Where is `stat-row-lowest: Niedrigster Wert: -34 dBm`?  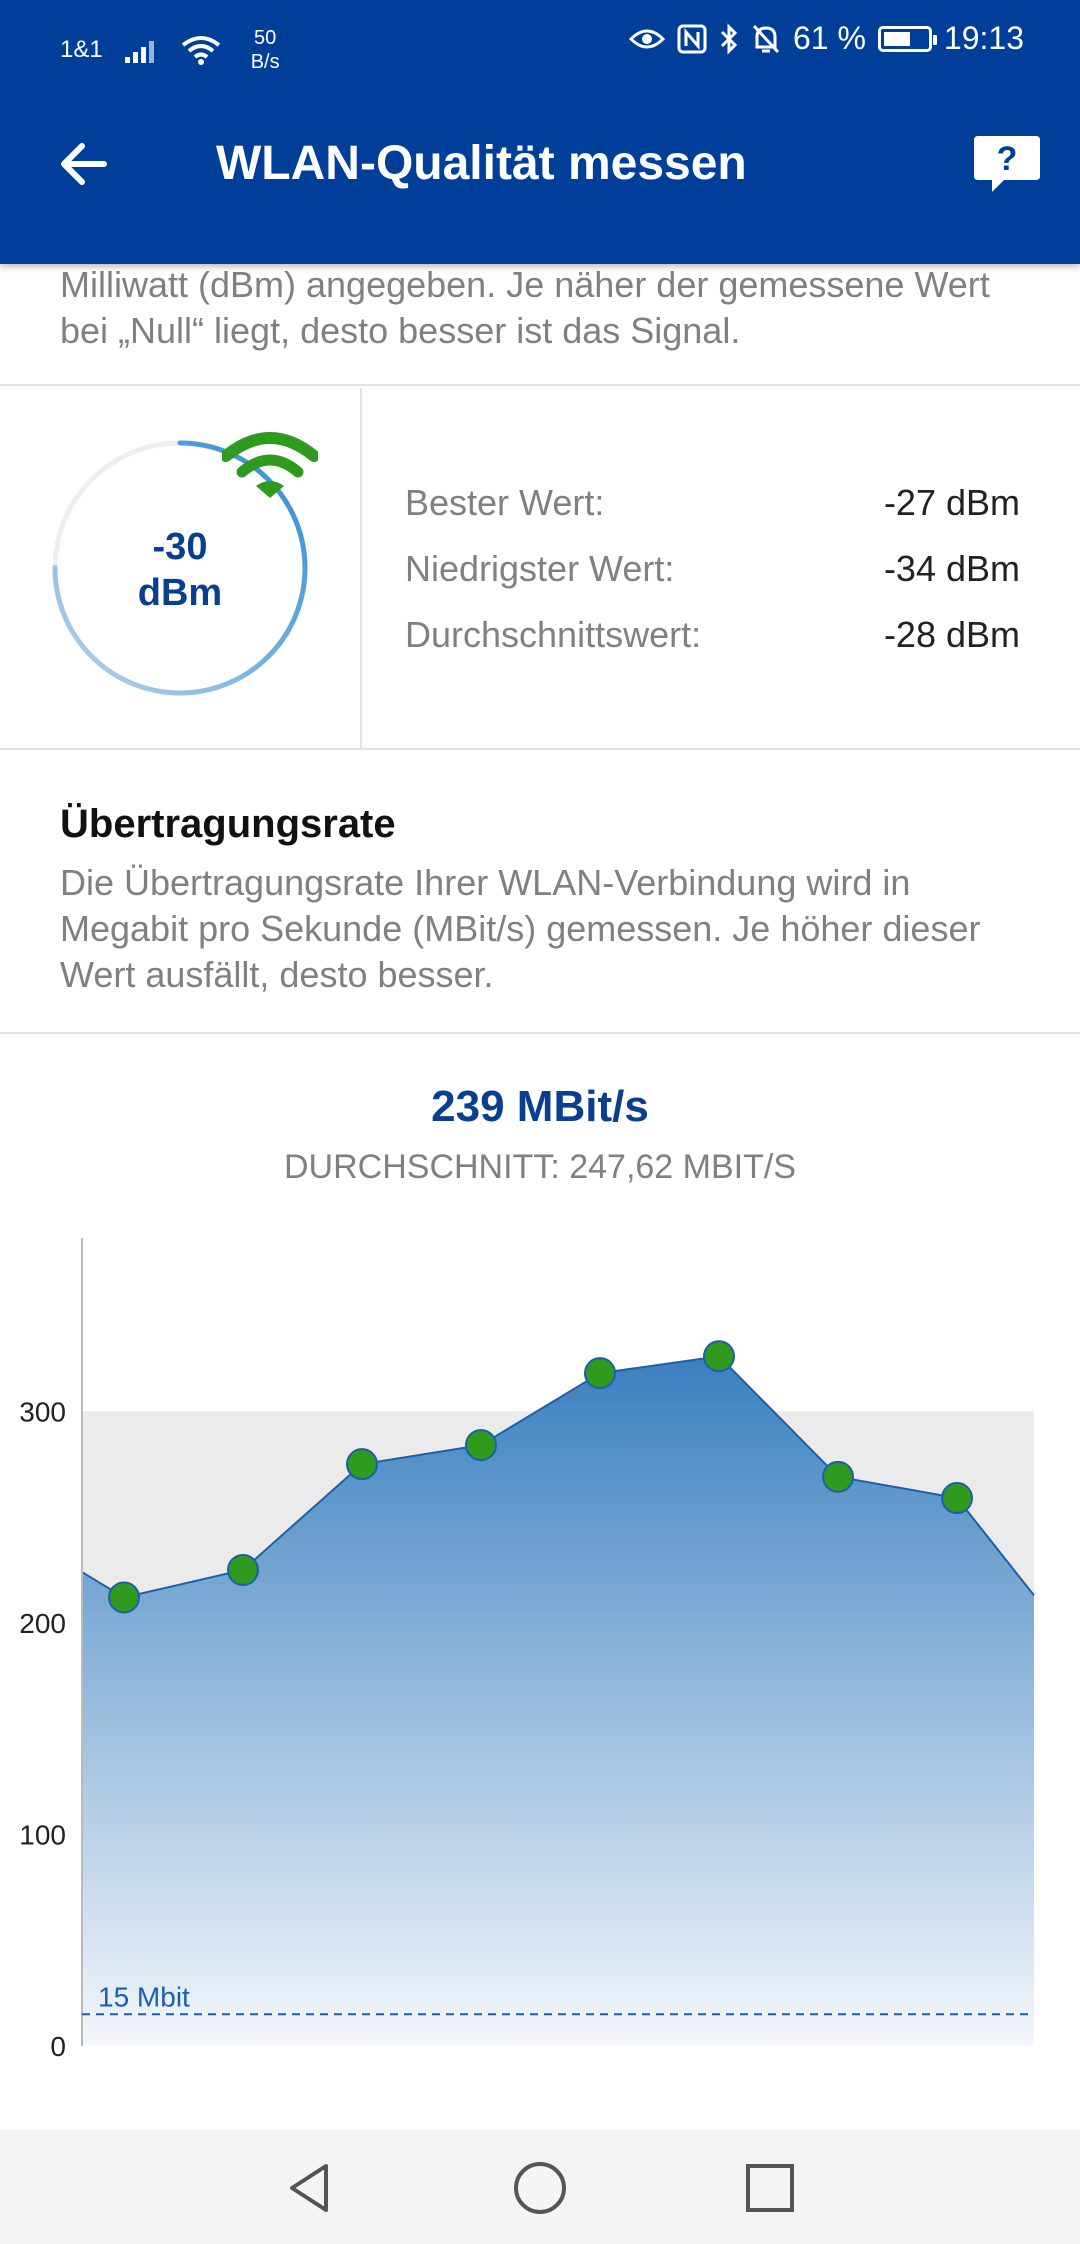 stat-row-lowest: Niedrigster Wert: -34 dBm is located at coordinates (712, 577).